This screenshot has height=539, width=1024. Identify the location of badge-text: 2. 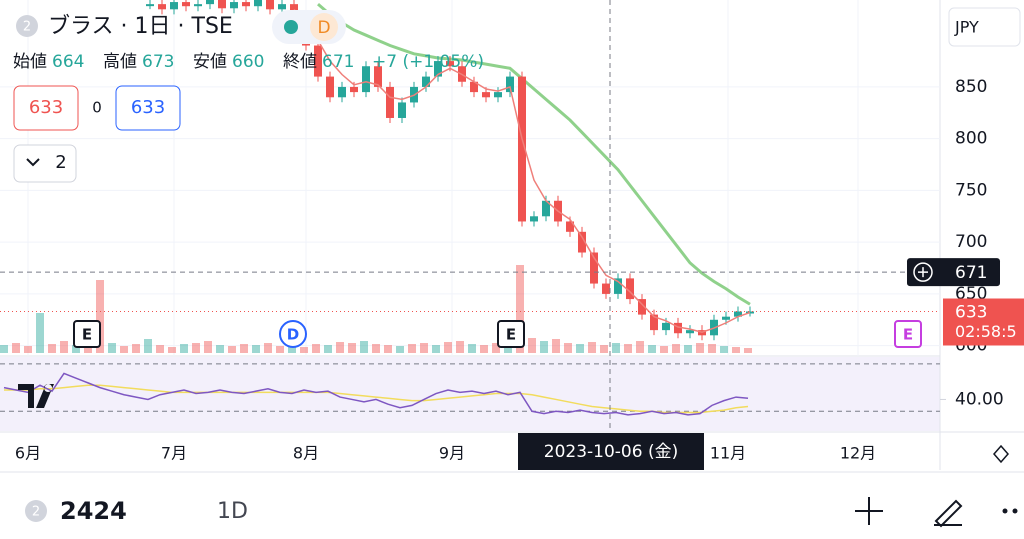
(36, 512).